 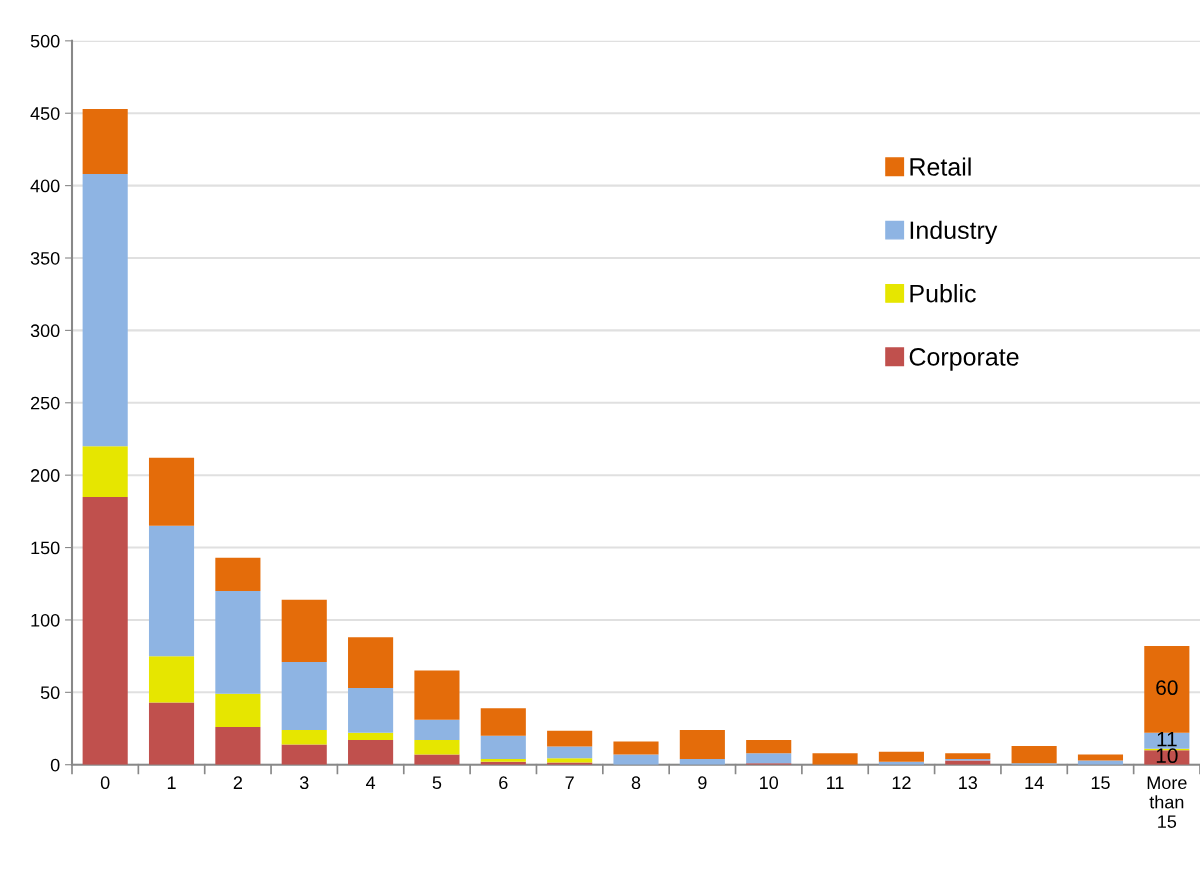 I want to click on x-tick-label: 13, so click(x=968, y=783).